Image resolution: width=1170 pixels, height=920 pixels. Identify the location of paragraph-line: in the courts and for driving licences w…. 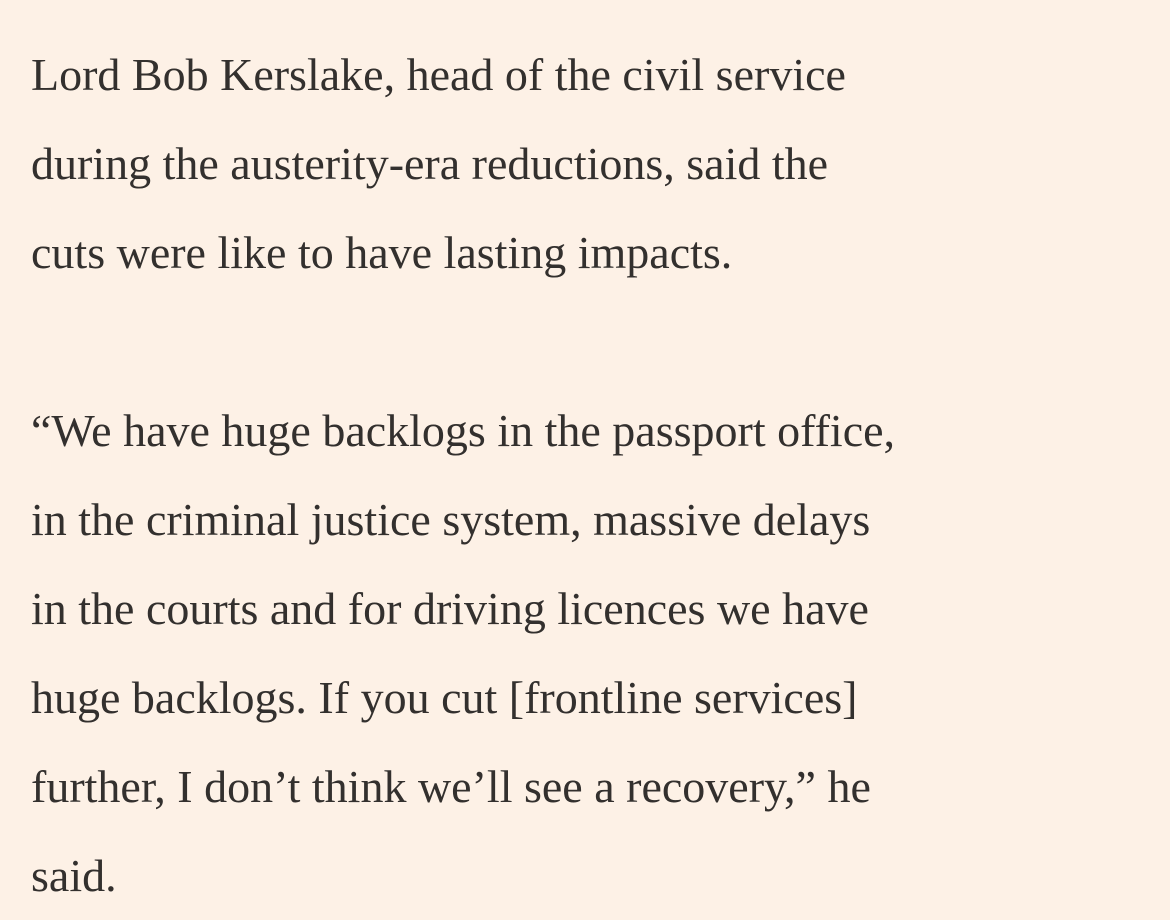
(450, 608).